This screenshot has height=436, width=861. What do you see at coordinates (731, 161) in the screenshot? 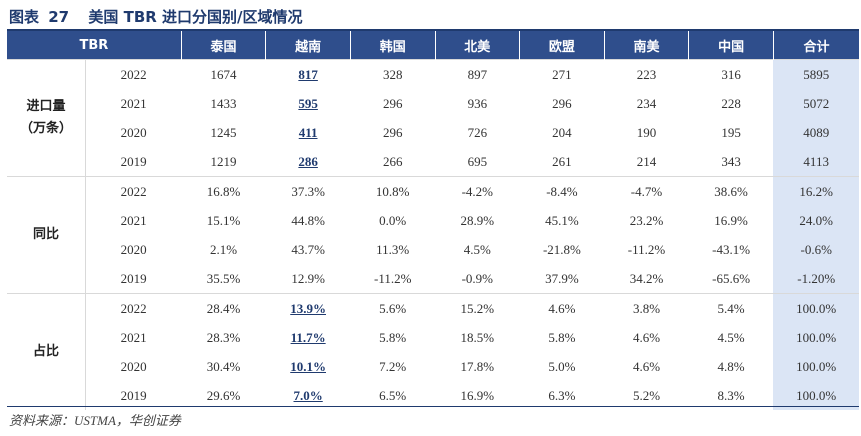
I see `value-cell: 343` at bounding box center [731, 161].